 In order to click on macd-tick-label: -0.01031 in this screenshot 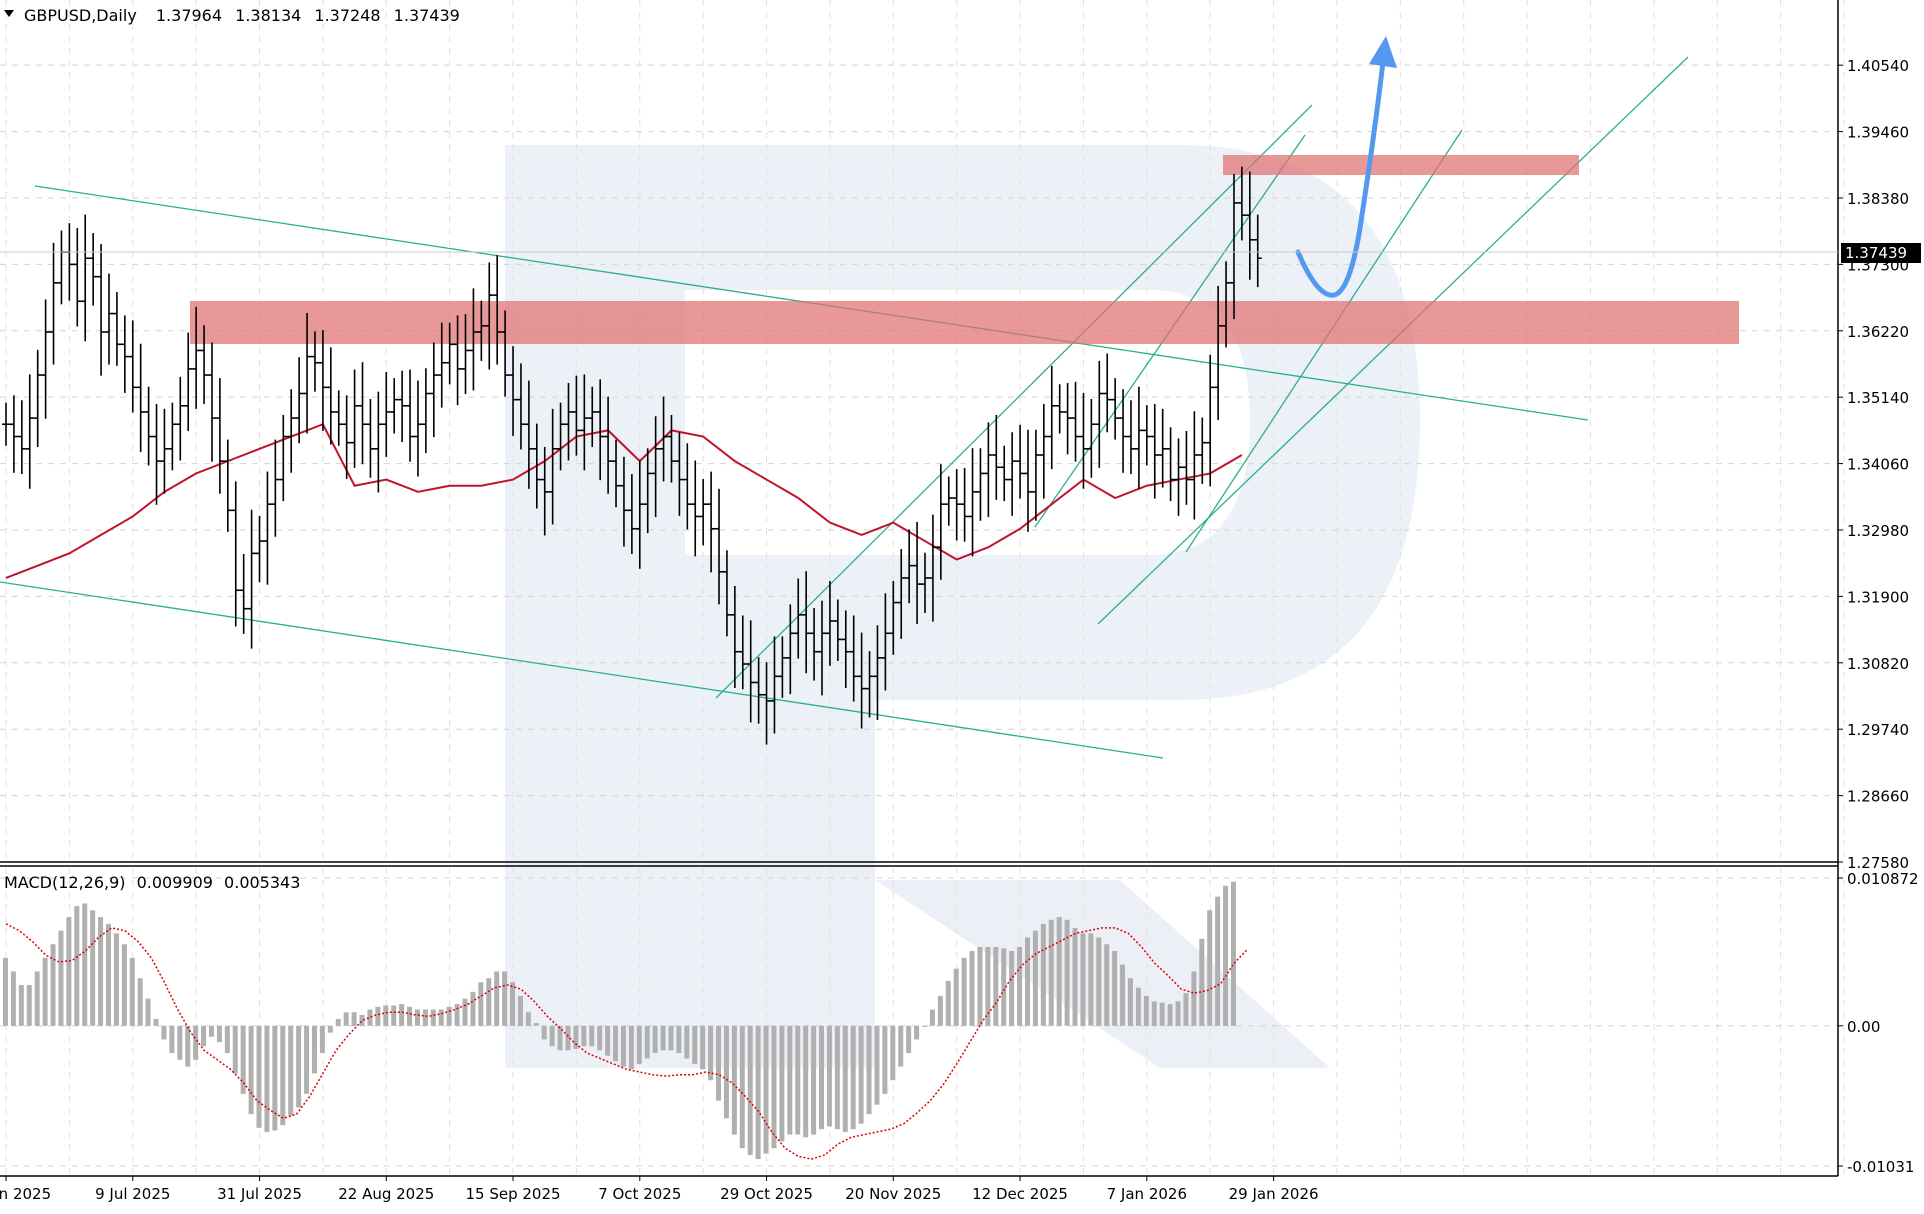, I will do `click(1880, 1167)`.